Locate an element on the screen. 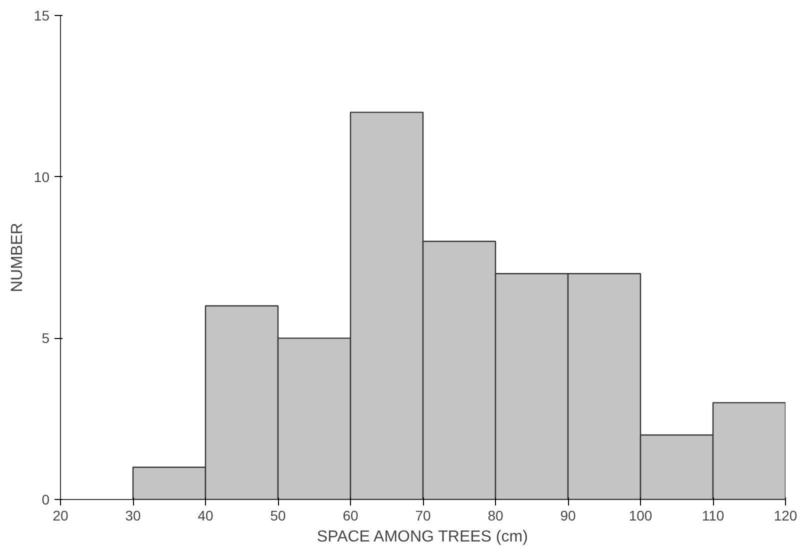  x-tick-label: 90 is located at coordinates (568, 516).